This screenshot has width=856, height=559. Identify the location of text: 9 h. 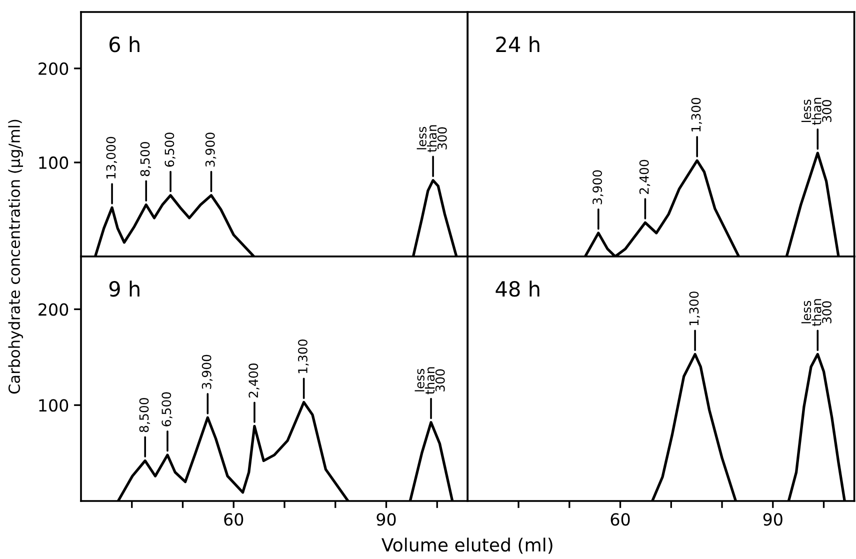
(124, 288).